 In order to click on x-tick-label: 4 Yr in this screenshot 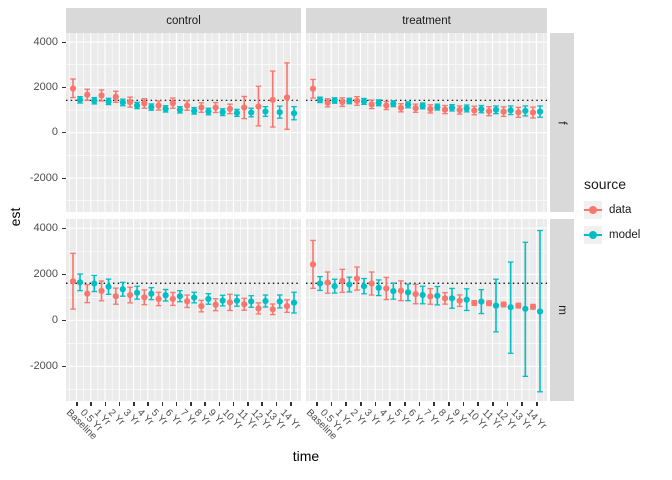, I will do `click(387, 417)`.